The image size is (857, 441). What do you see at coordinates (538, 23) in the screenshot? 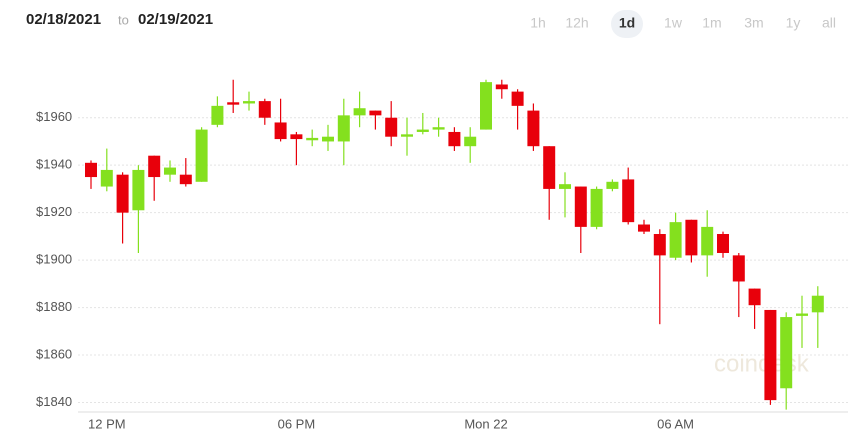
I see `range-button: 1h` at bounding box center [538, 23].